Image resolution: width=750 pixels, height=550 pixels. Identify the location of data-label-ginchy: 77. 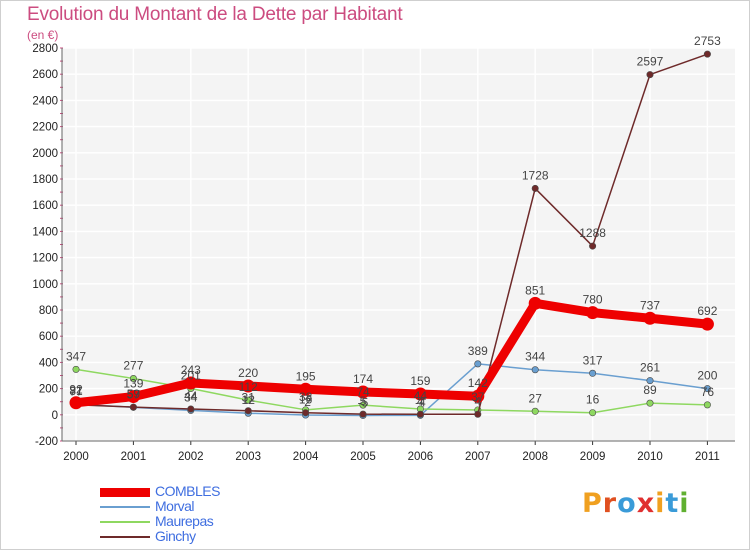
(76, 392).